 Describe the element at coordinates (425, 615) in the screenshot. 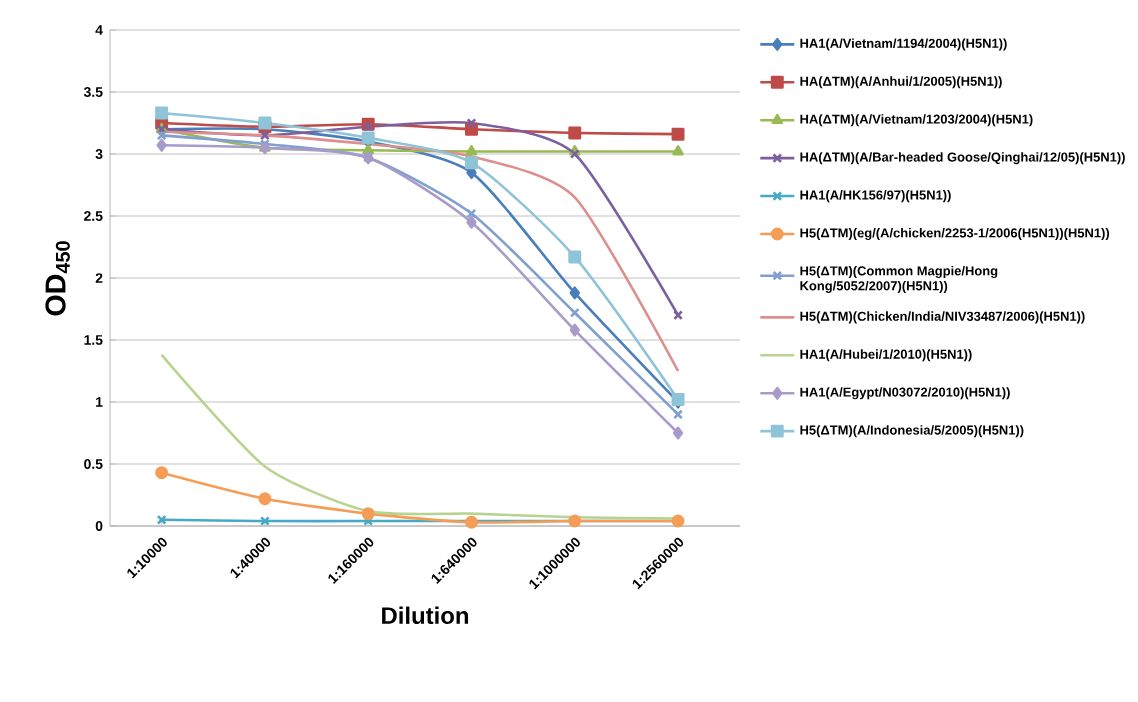

I see `x-axis-title: Dilution` at that location.